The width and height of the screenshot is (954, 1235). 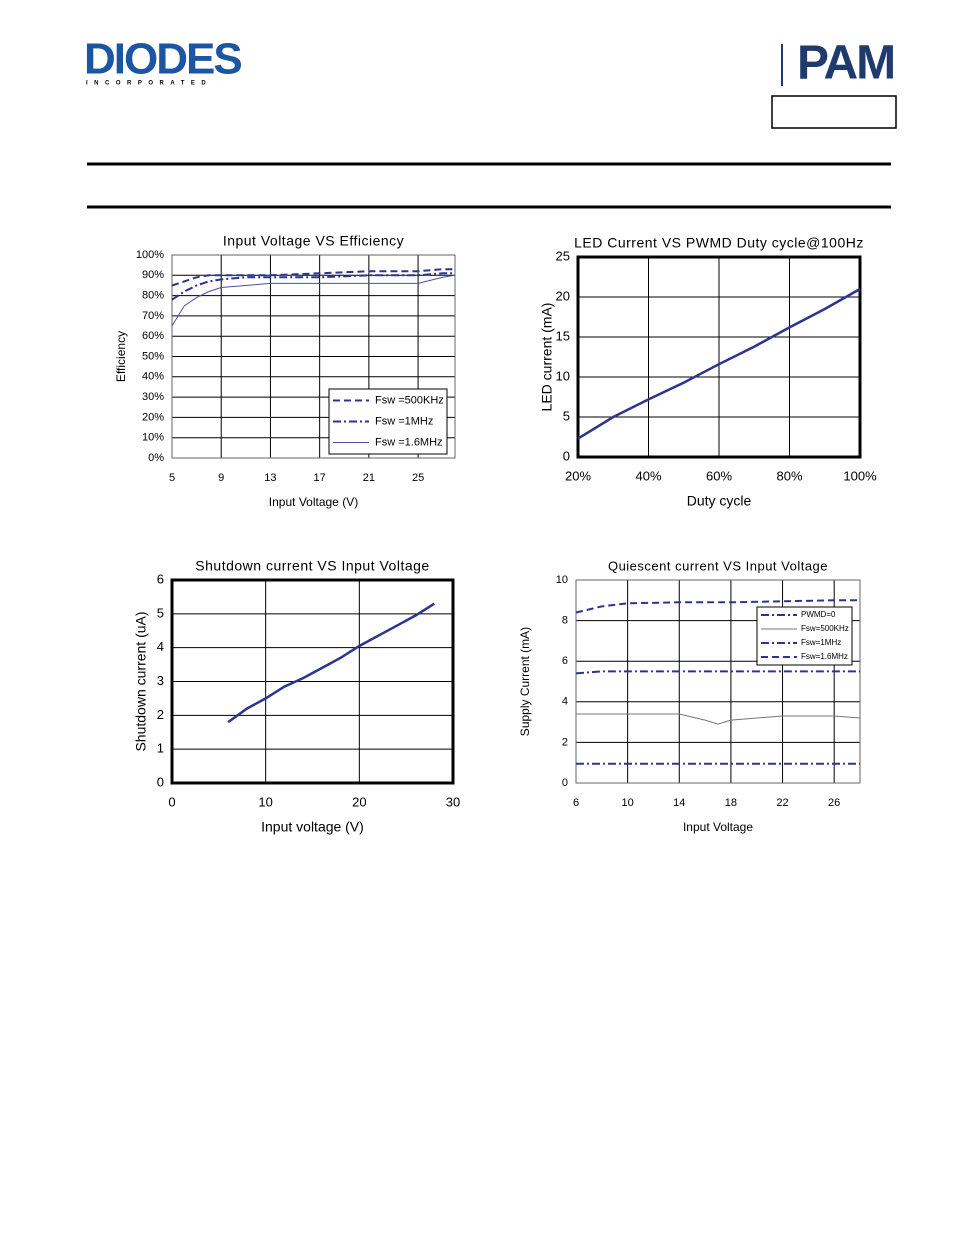 What do you see at coordinates (409, 442) in the screenshot?
I see `legend-label: Fsw =1.6MHz` at bounding box center [409, 442].